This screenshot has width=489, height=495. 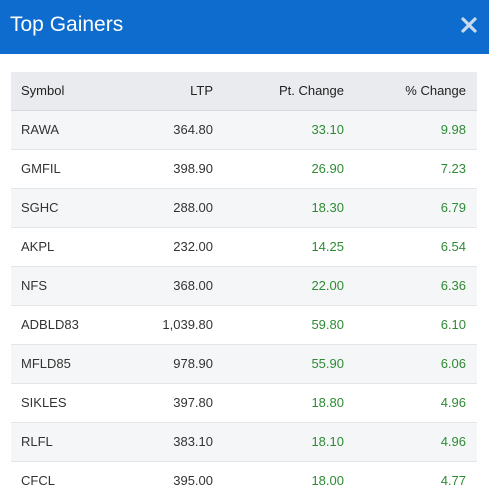 I want to click on pct-change-cell: 6.54, so click(x=453, y=246).